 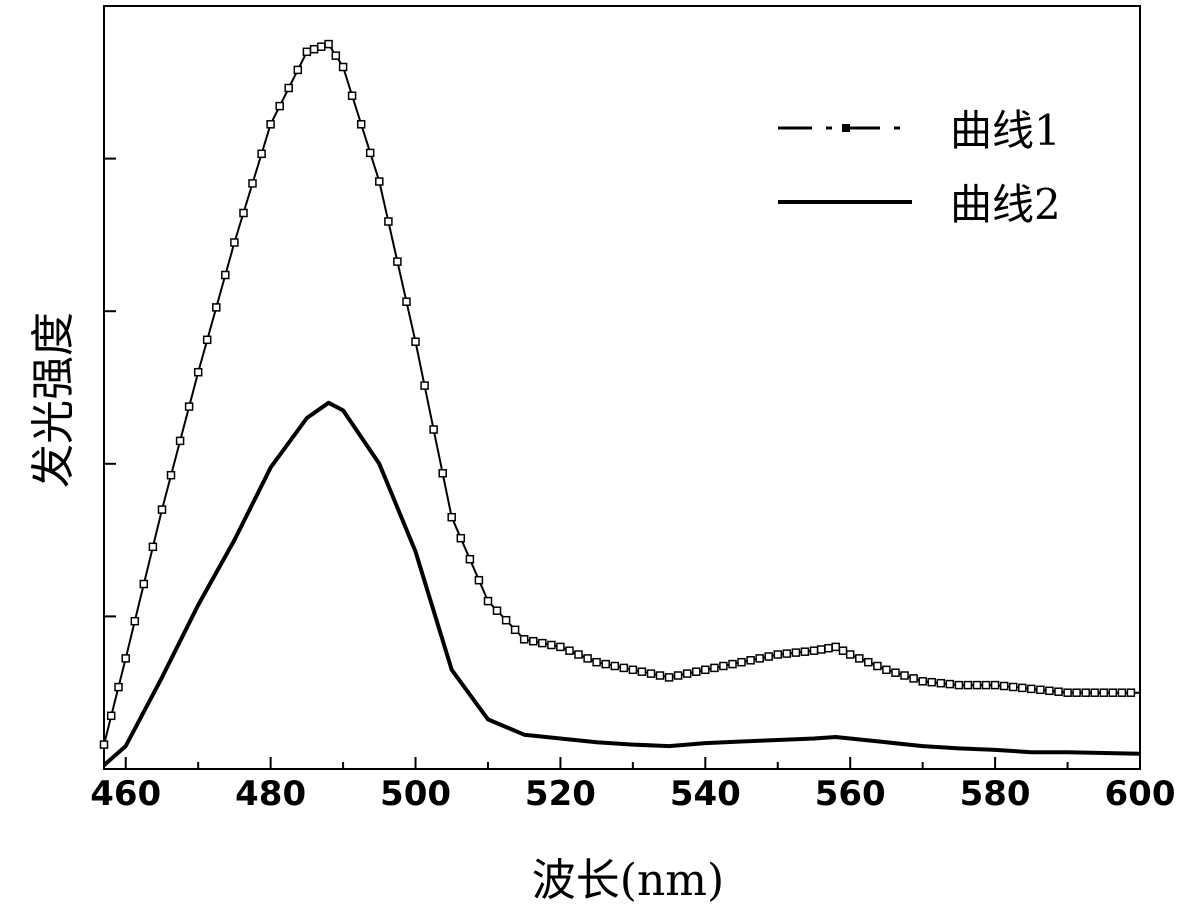 I want to click on x-tick-label: 540, so click(x=705, y=794).